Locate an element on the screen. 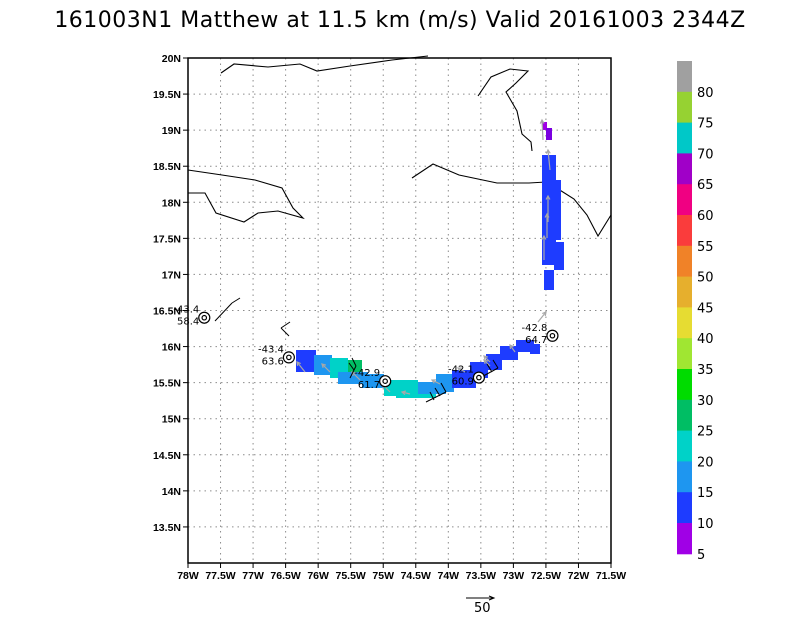 The image size is (800, 618). colorbar-label: 75 is located at coordinates (705, 124).